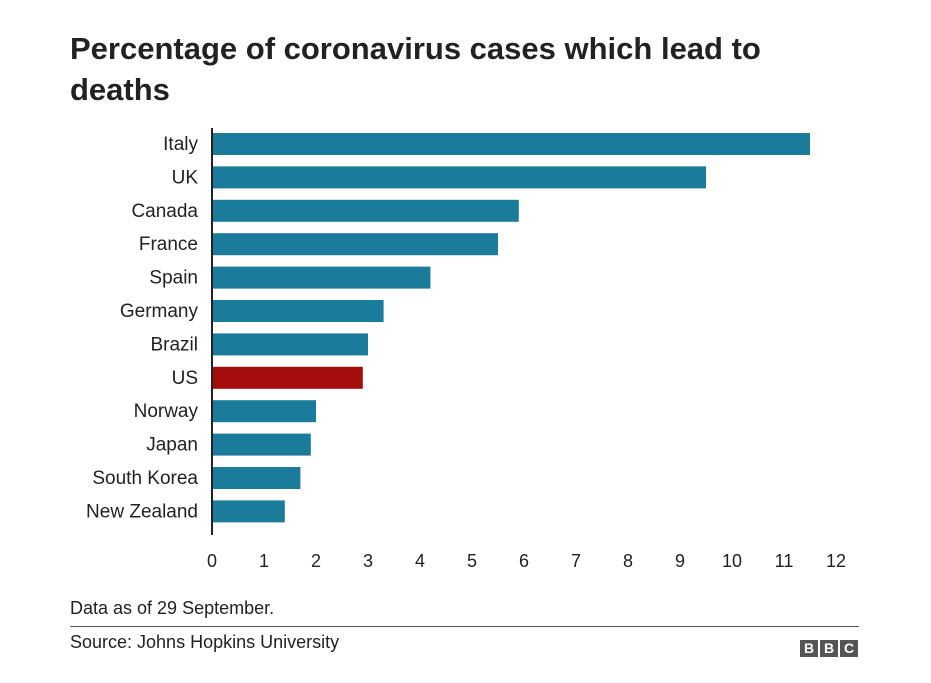  I want to click on x-tick-label: 7, so click(576, 561).